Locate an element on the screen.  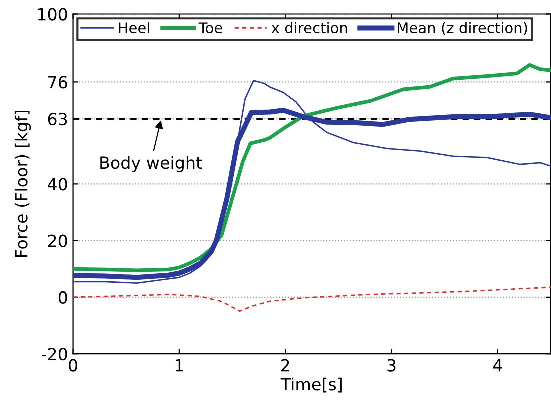
legend-label: Heel is located at coordinates (134, 28).